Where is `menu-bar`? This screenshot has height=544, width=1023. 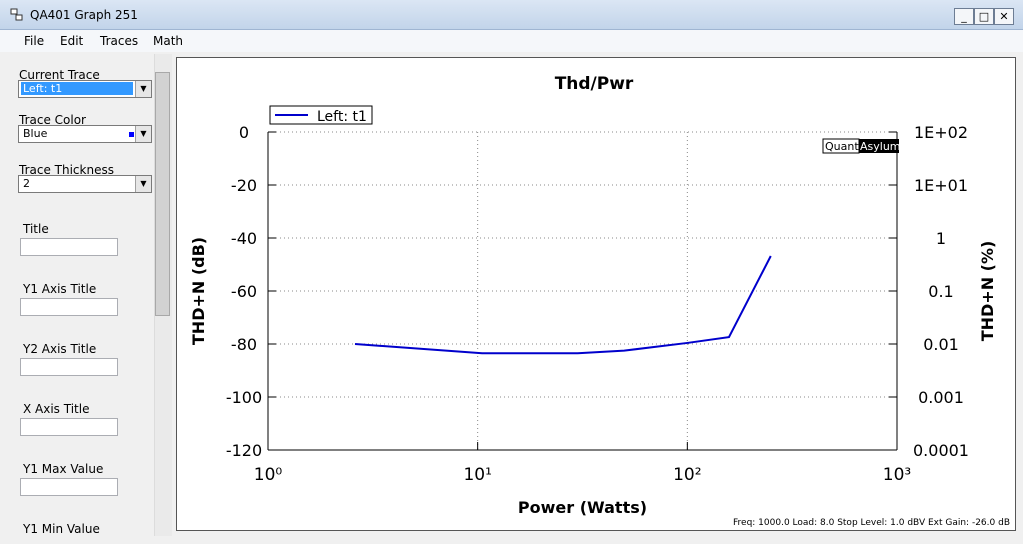
menu-bar is located at coordinates (511, 41).